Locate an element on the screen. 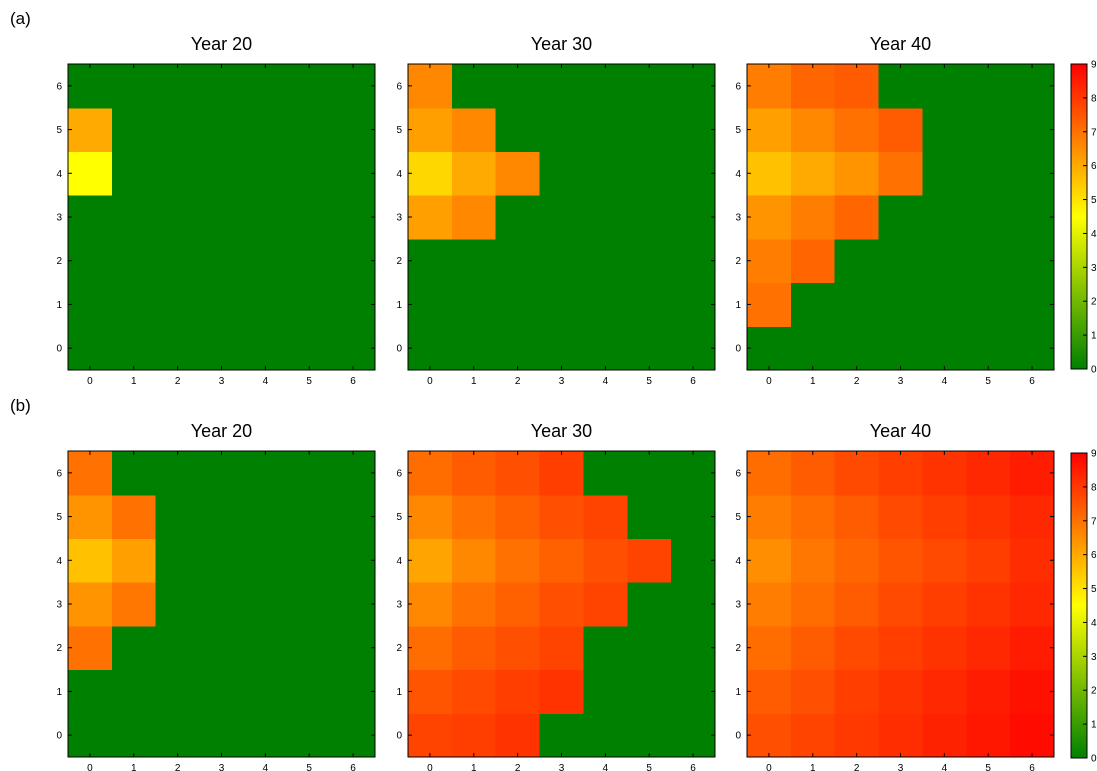 The image size is (1097, 771). colorbar-tick-label: 3 is located at coordinates (1094, 657).